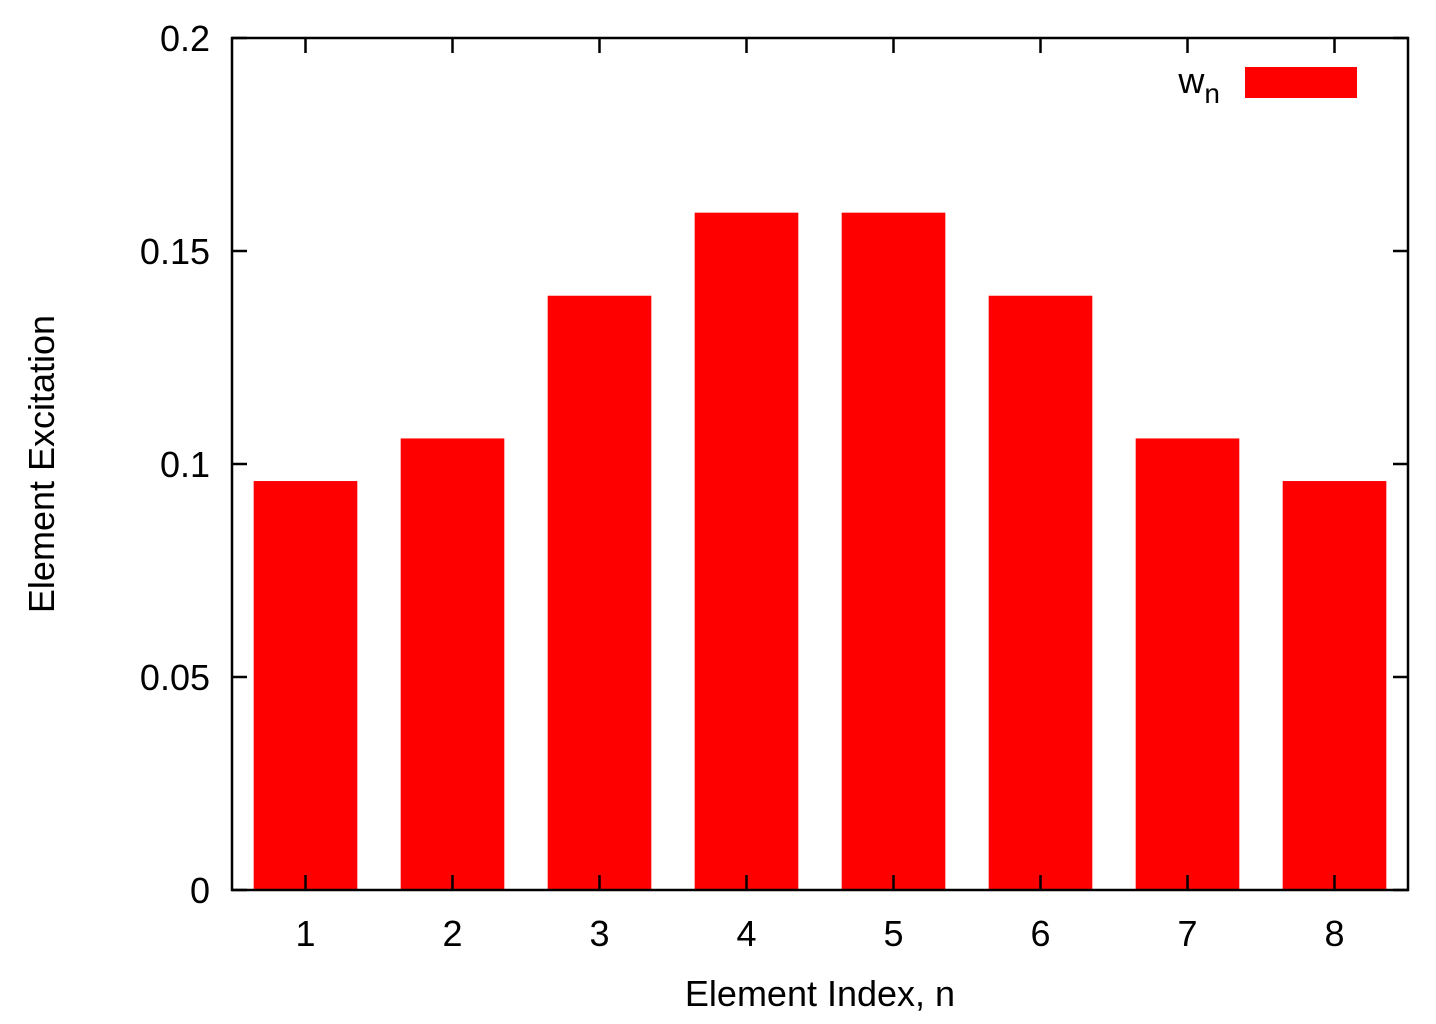  Describe the element at coordinates (1191, 80) in the screenshot. I see `legend-label-base: w` at that location.